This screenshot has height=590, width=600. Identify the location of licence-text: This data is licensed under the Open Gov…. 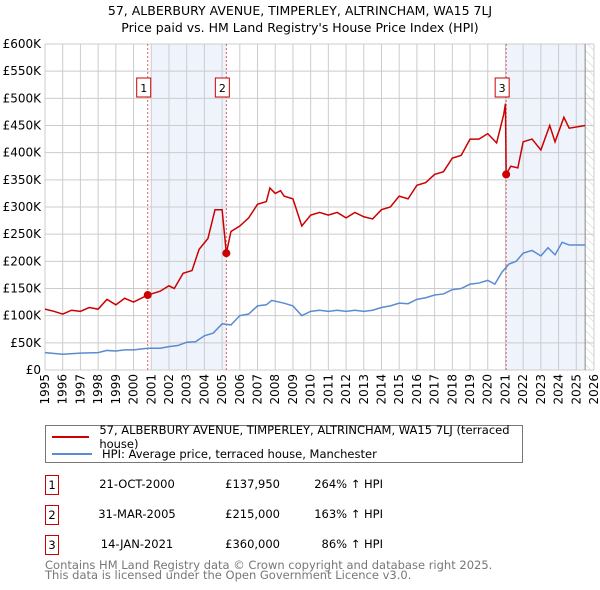
(228, 575).